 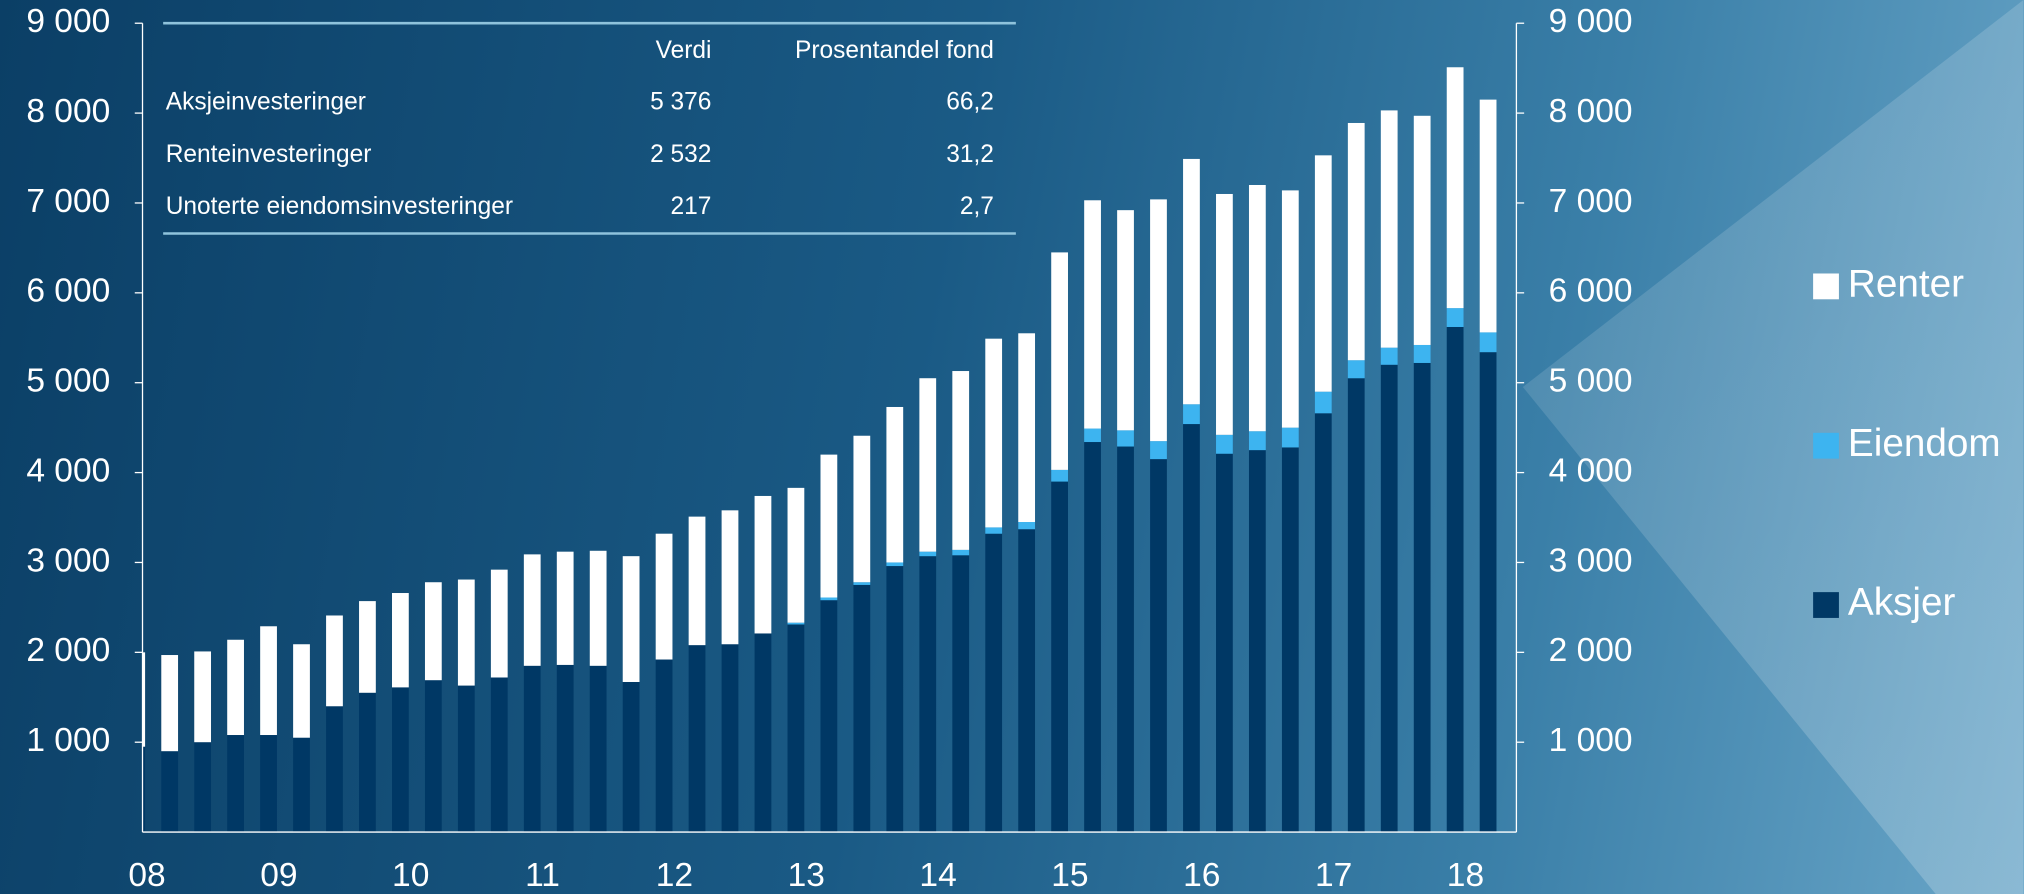 What do you see at coordinates (894, 50) in the screenshot?
I see `table-header: Prosentandel fond` at bounding box center [894, 50].